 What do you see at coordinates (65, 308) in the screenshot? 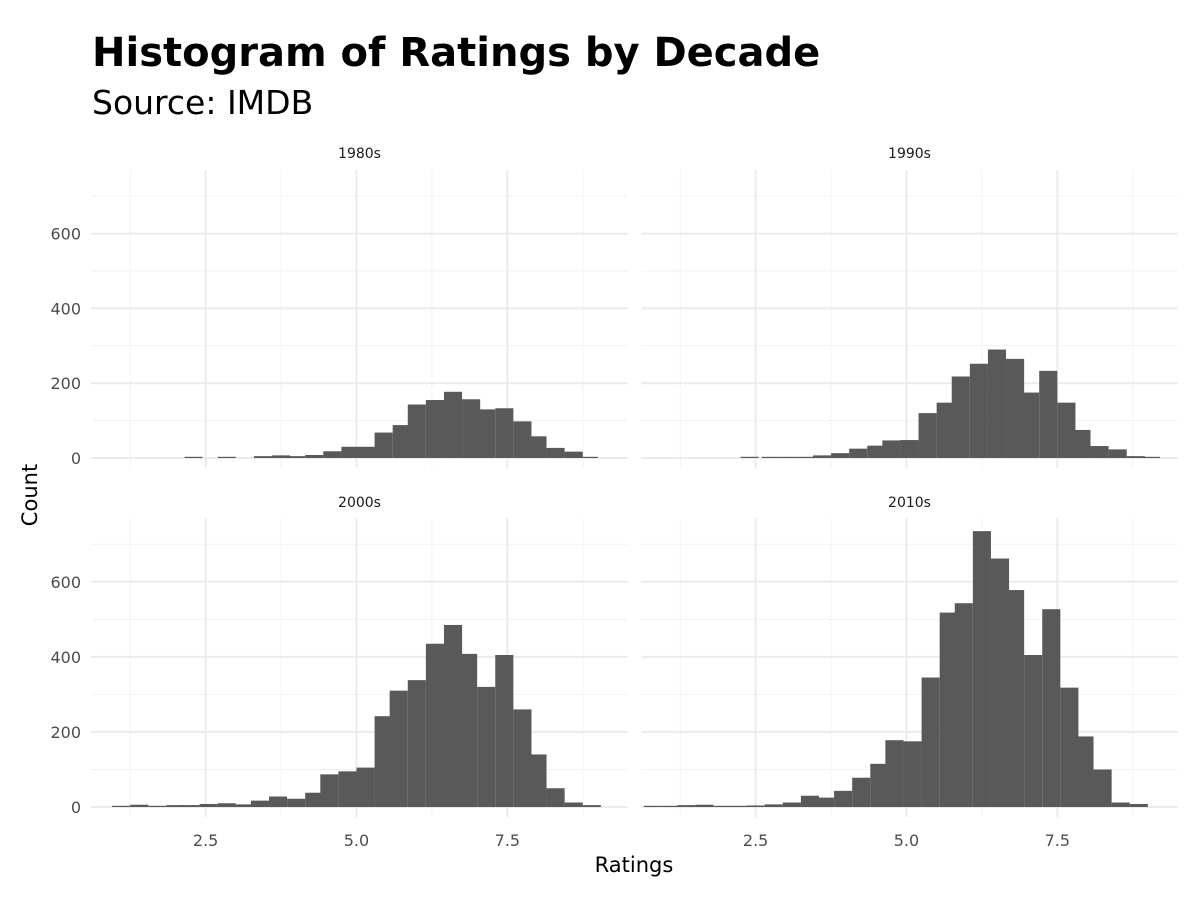
I see `y-tick-label: 400` at bounding box center [65, 308].